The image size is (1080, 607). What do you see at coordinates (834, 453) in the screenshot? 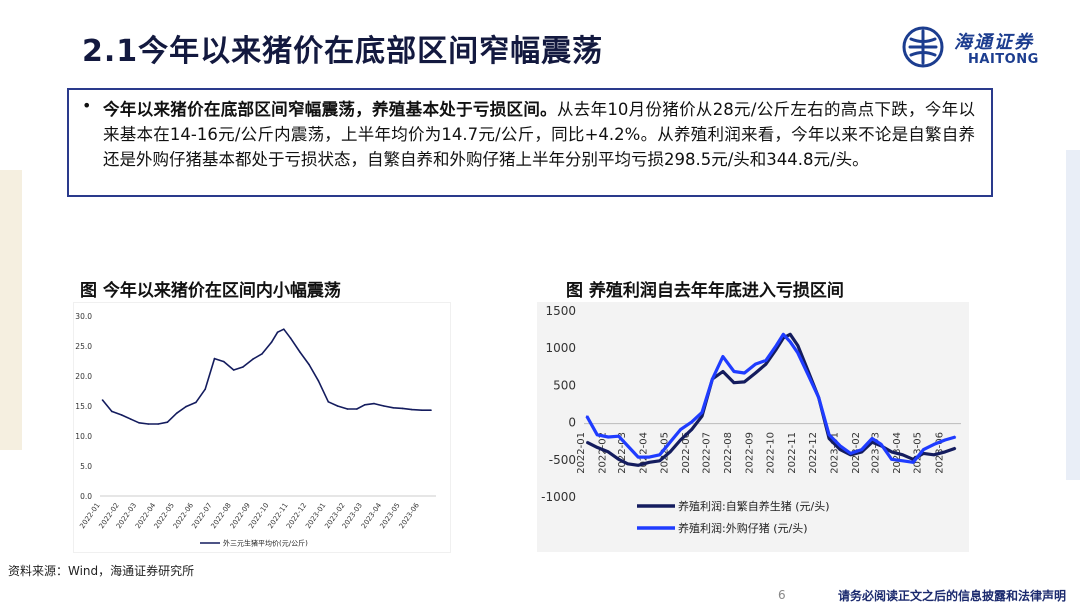
I see `chart2-xtick-label: 2023-01` at bounding box center [834, 453].